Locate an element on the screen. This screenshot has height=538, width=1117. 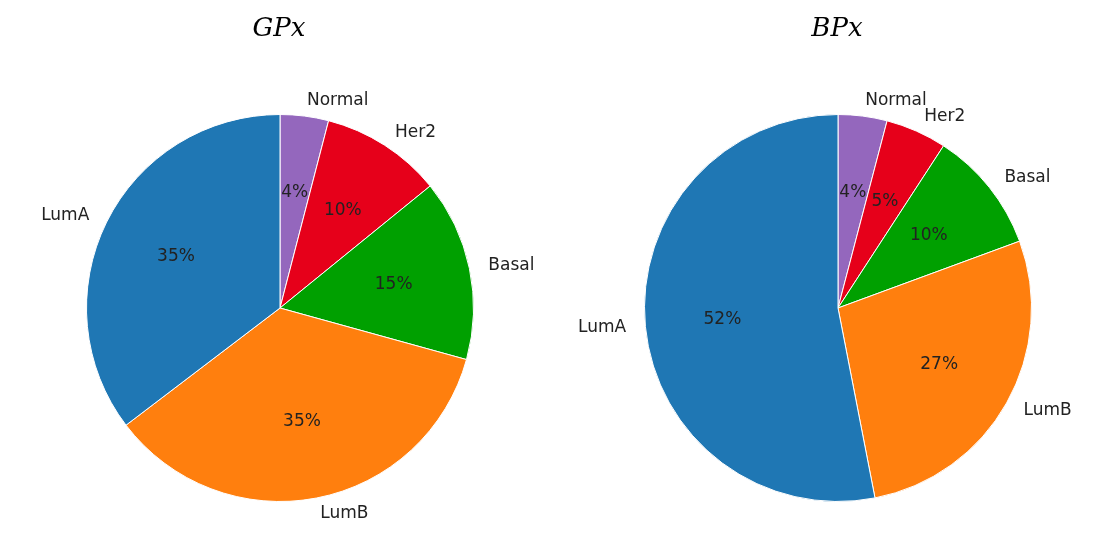
data-label: 15% is located at coordinates (393, 282).